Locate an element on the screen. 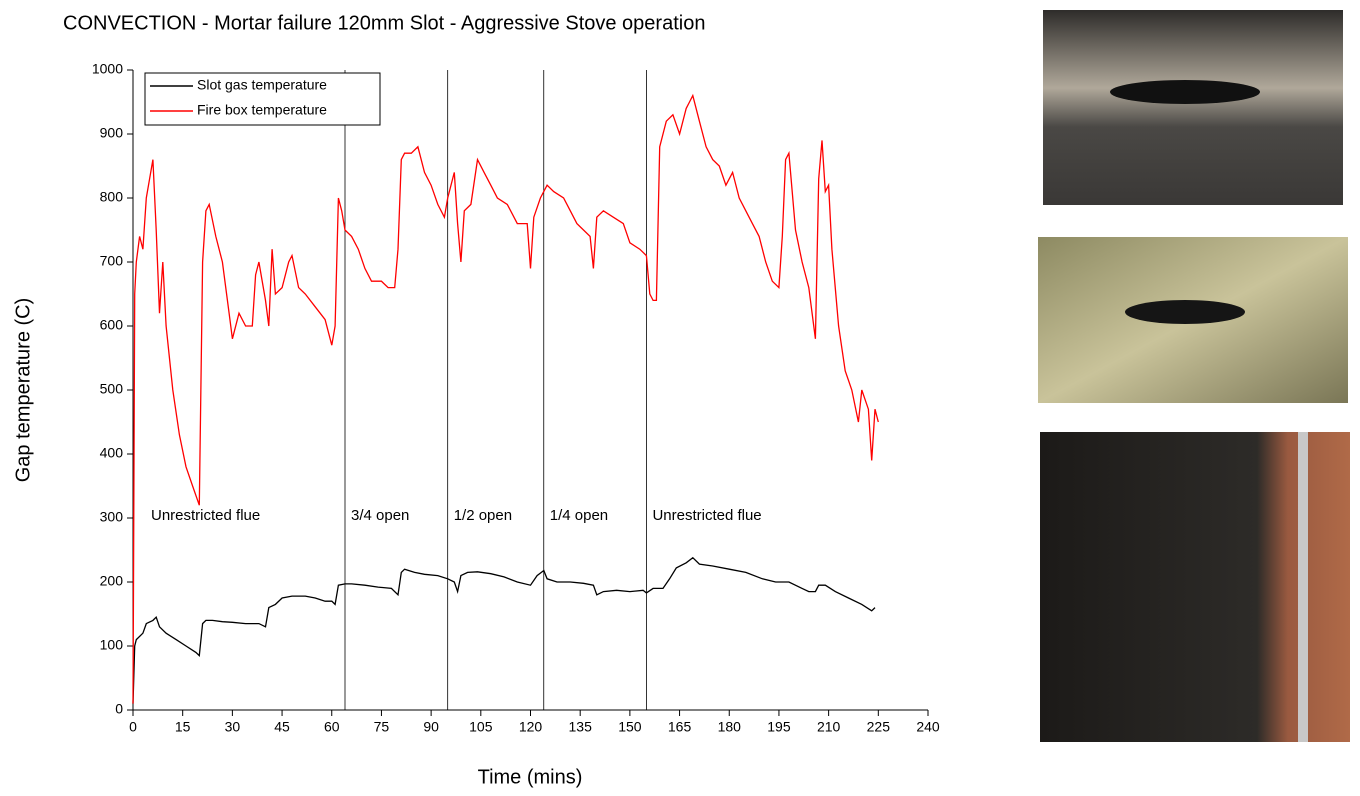 The height and width of the screenshot is (796, 1360). x-tick-label: 240 is located at coordinates (928, 727).